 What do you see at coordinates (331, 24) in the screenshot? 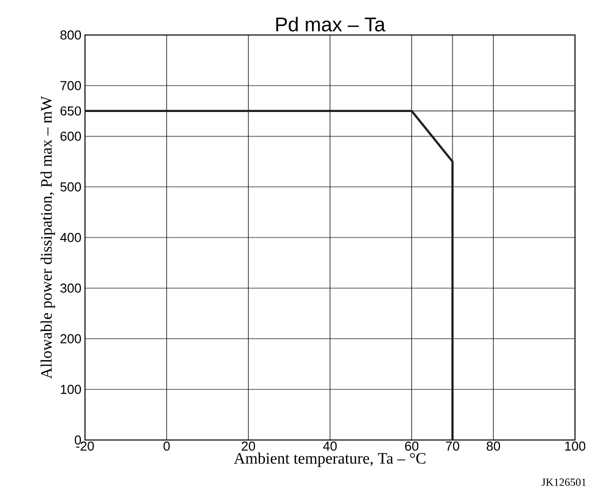
I see `chart-title: Pd max – Ta` at bounding box center [331, 24].